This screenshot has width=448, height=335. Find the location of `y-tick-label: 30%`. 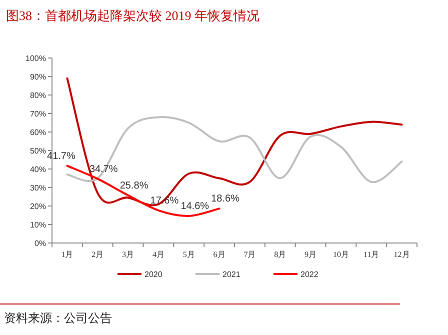

y-tick-label: 30% is located at coordinates (38, 188).